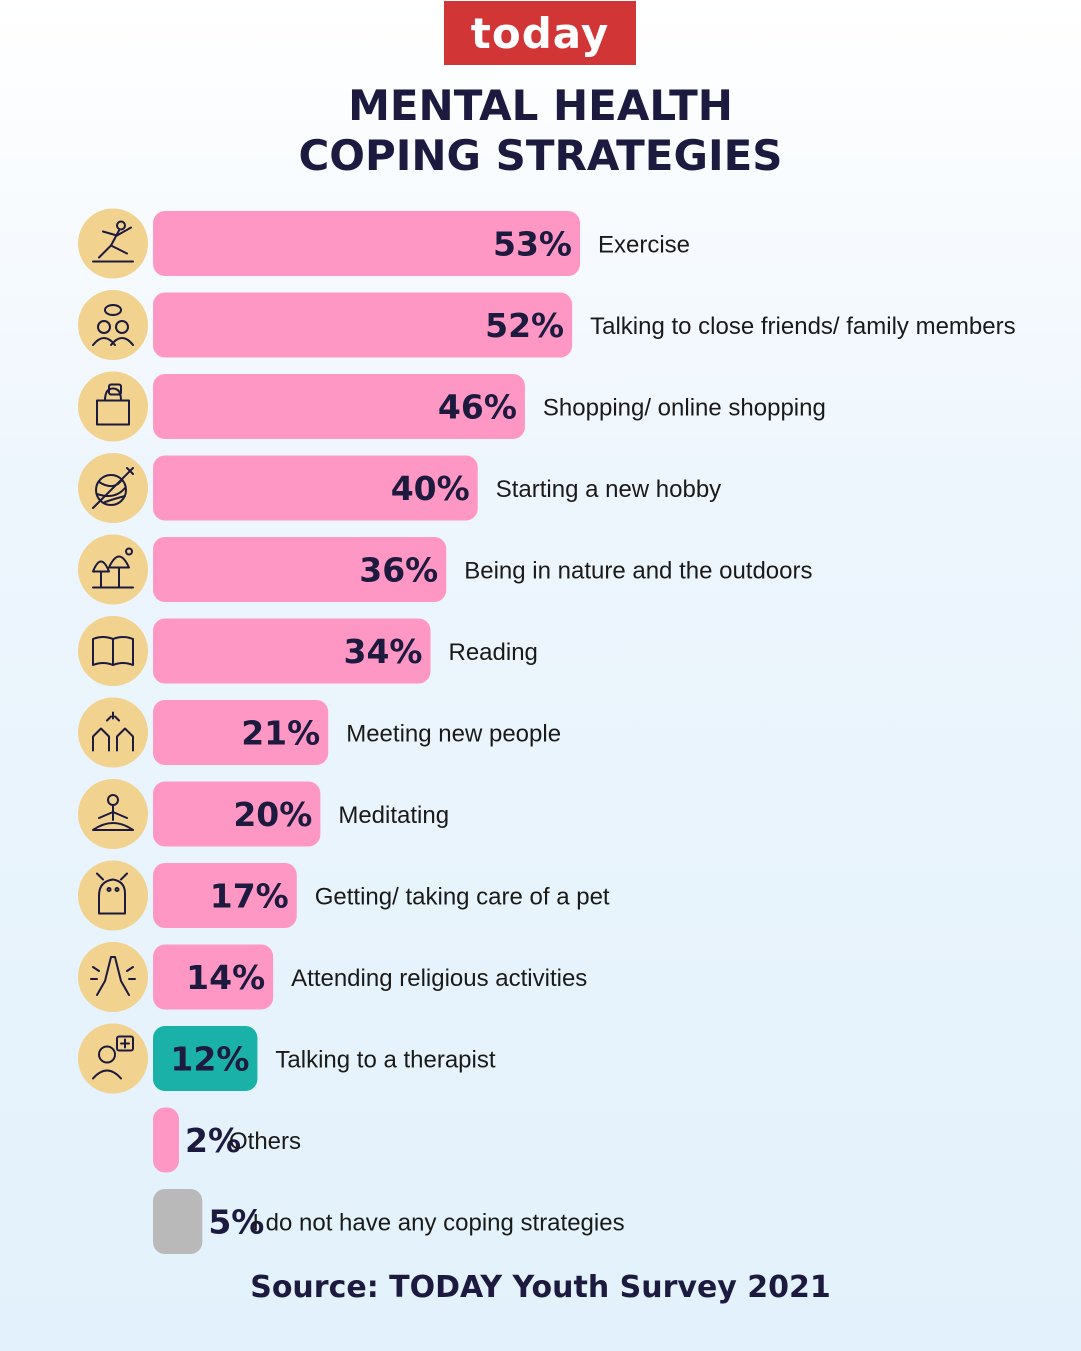 The image size is (1081, 1351). I want to click on exercise-icon, so click(113, 241).